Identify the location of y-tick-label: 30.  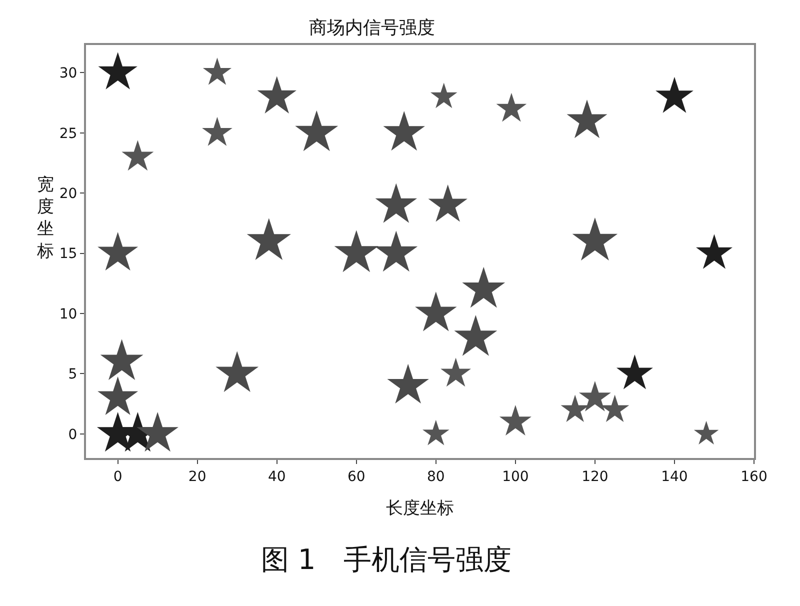
(68, 74).